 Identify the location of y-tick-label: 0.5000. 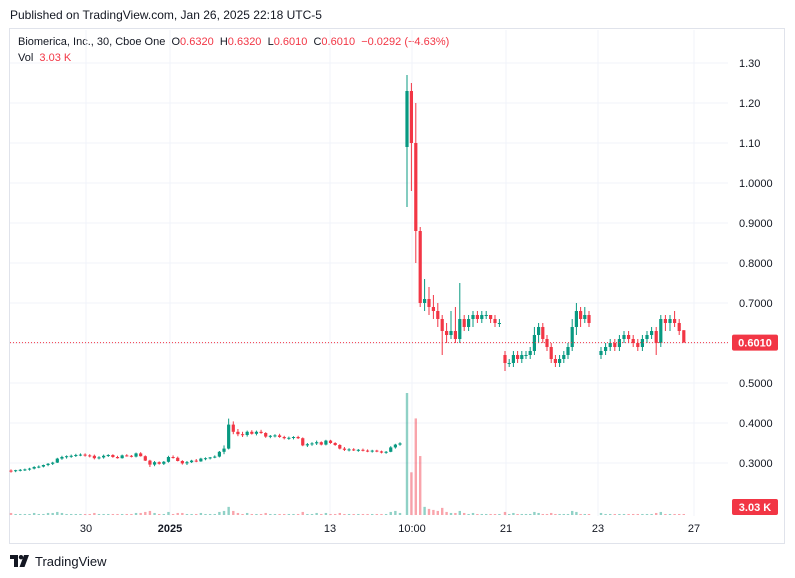
(756, 384).